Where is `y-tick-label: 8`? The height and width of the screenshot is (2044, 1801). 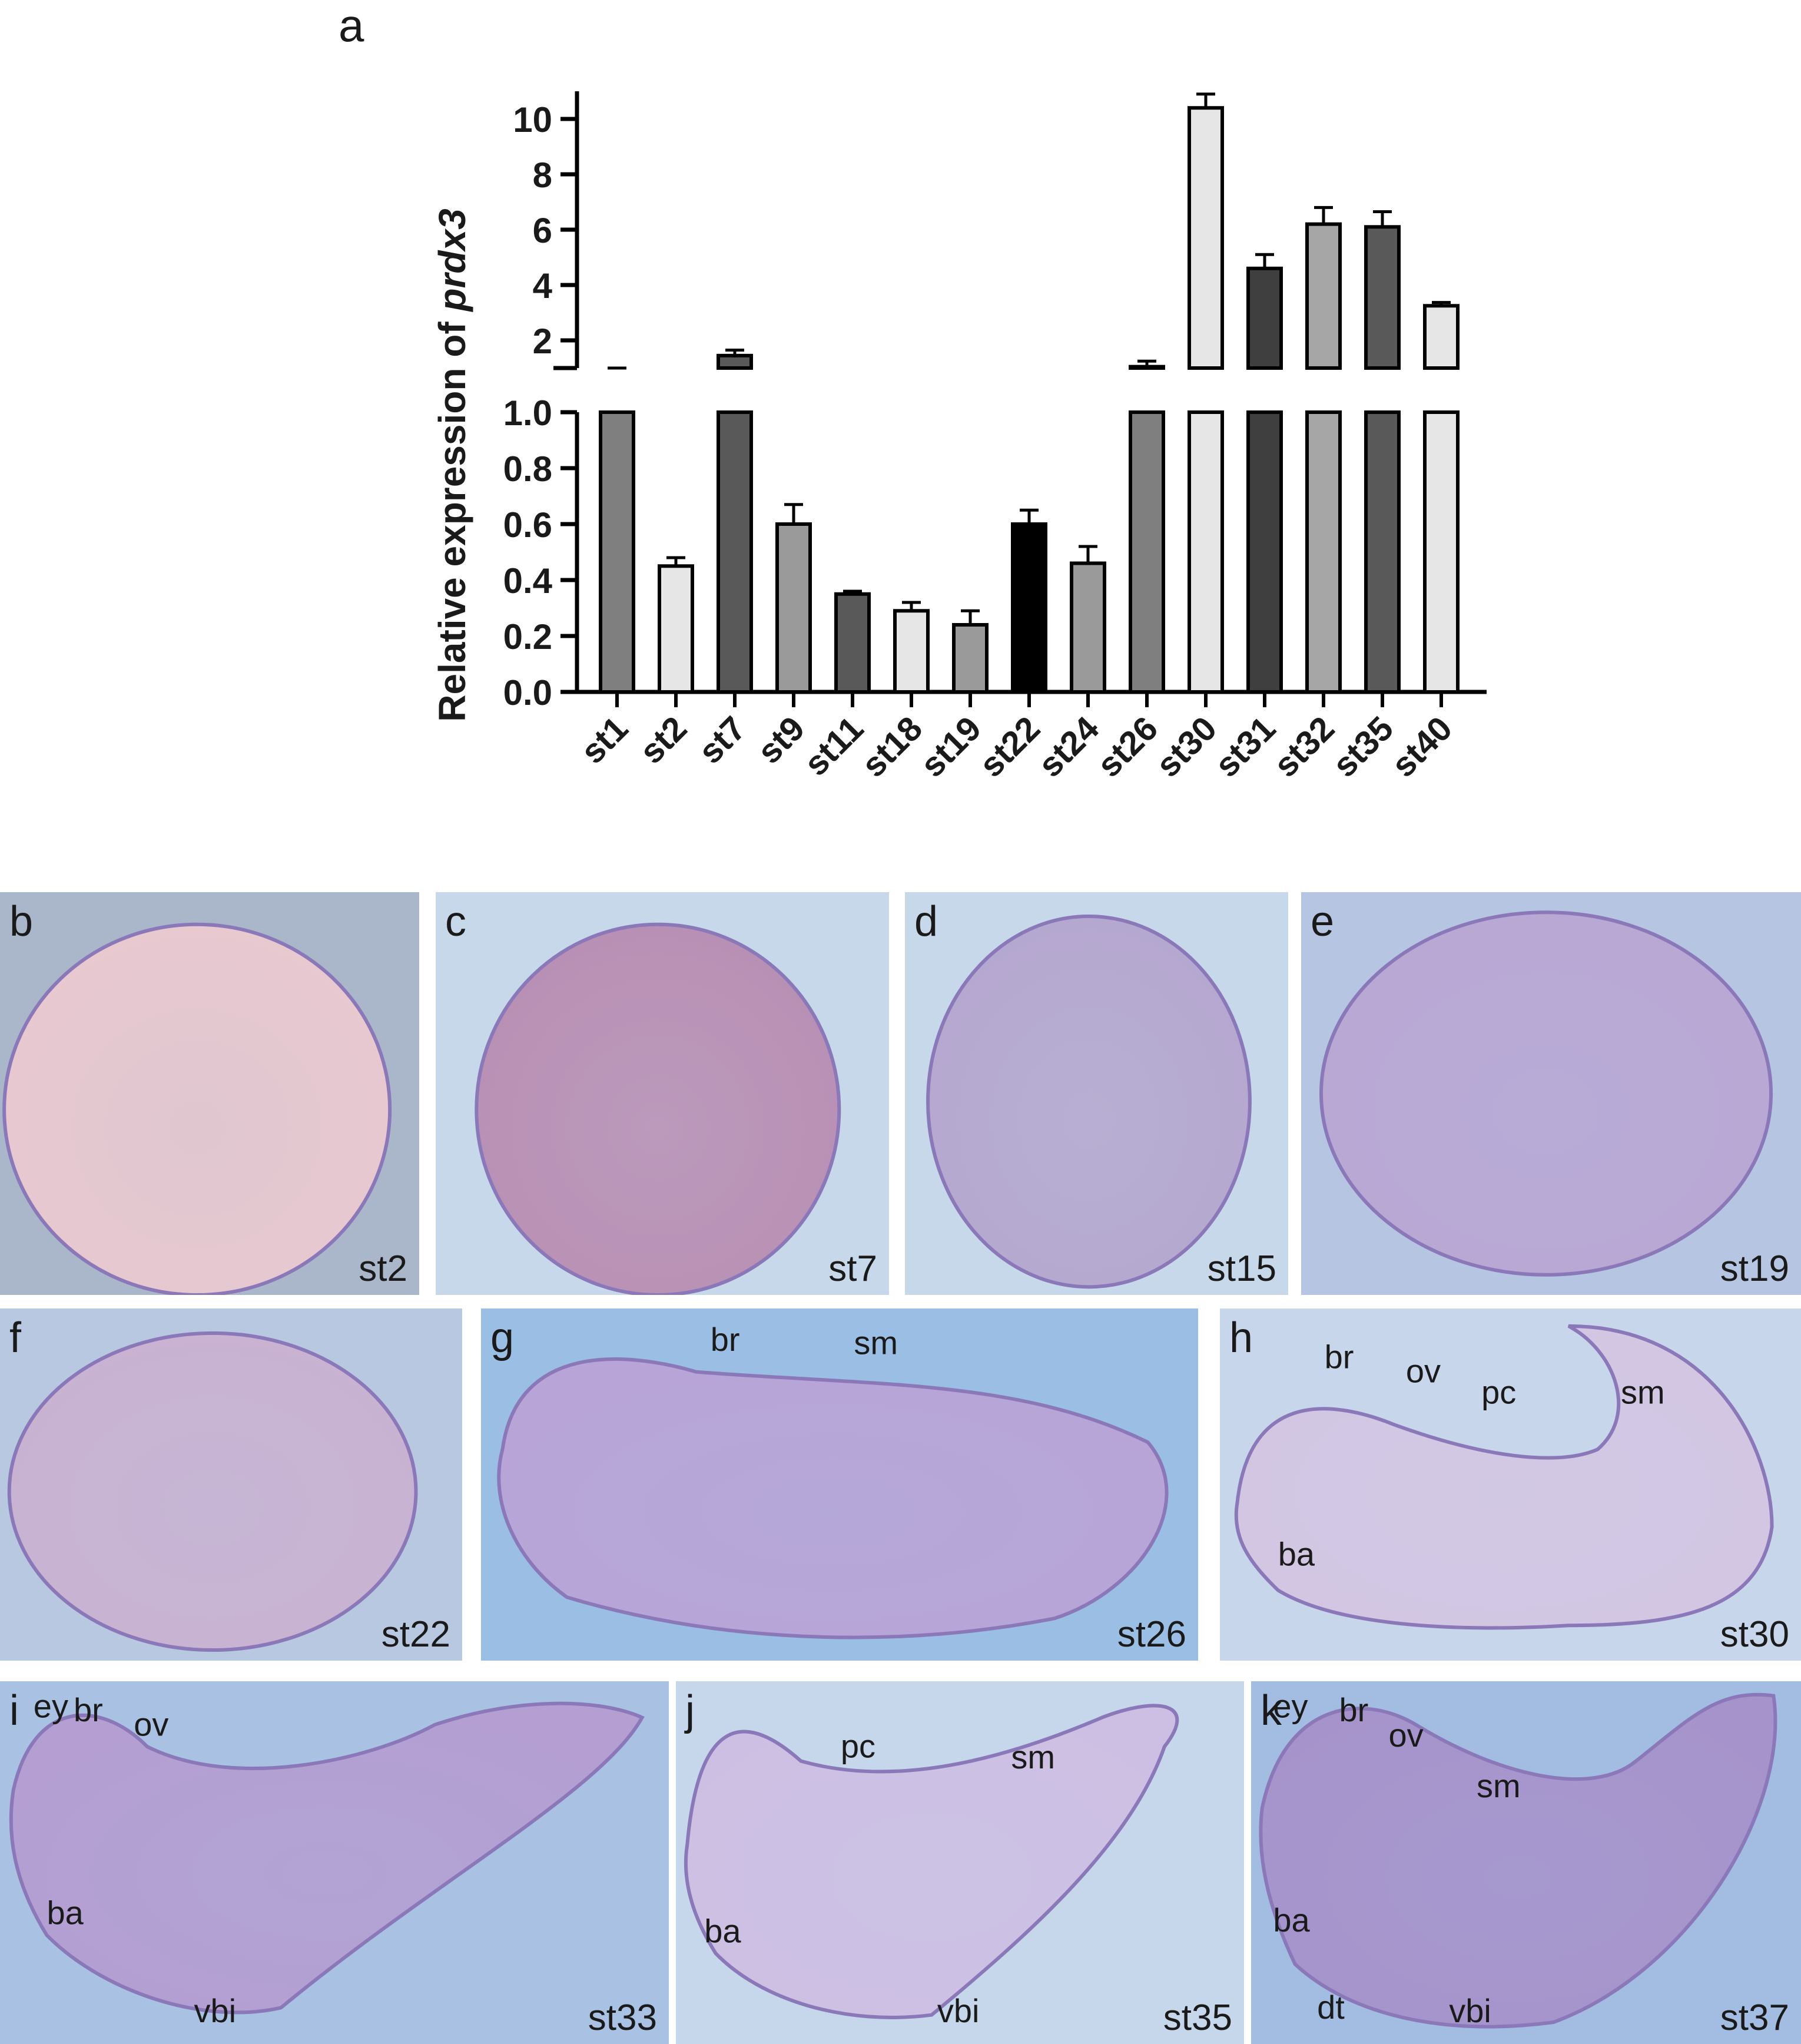
y-tick-label: 8 is located at coordinates (542, 175).